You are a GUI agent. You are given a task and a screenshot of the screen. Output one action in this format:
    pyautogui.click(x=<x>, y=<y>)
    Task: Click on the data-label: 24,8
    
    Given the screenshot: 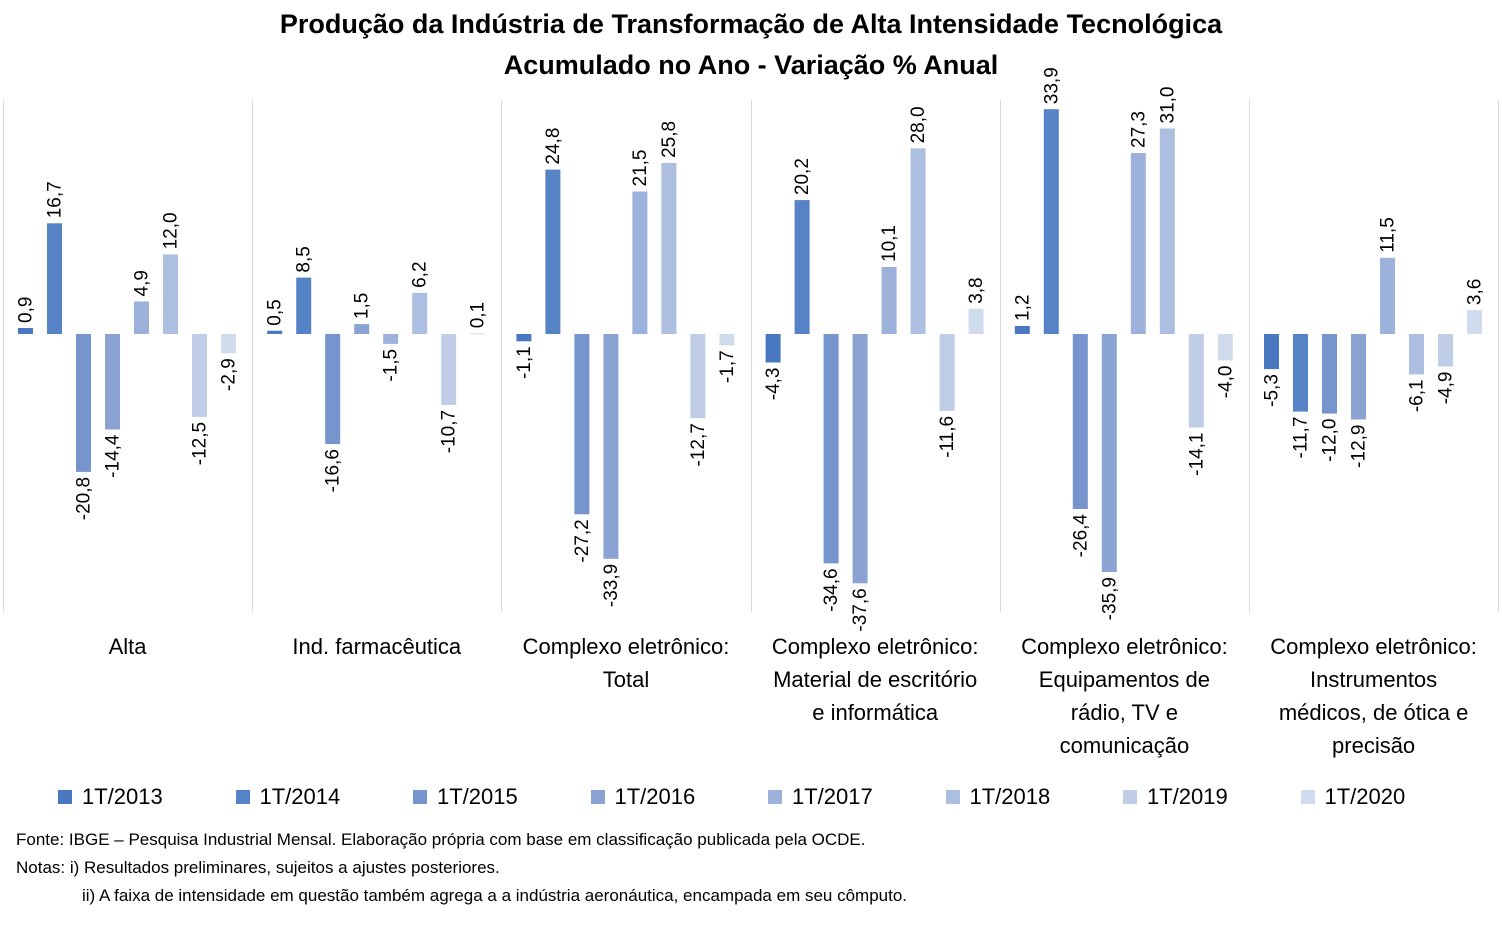 What is the action you would take?
    pyautogui.click(x=553, y=146)
    